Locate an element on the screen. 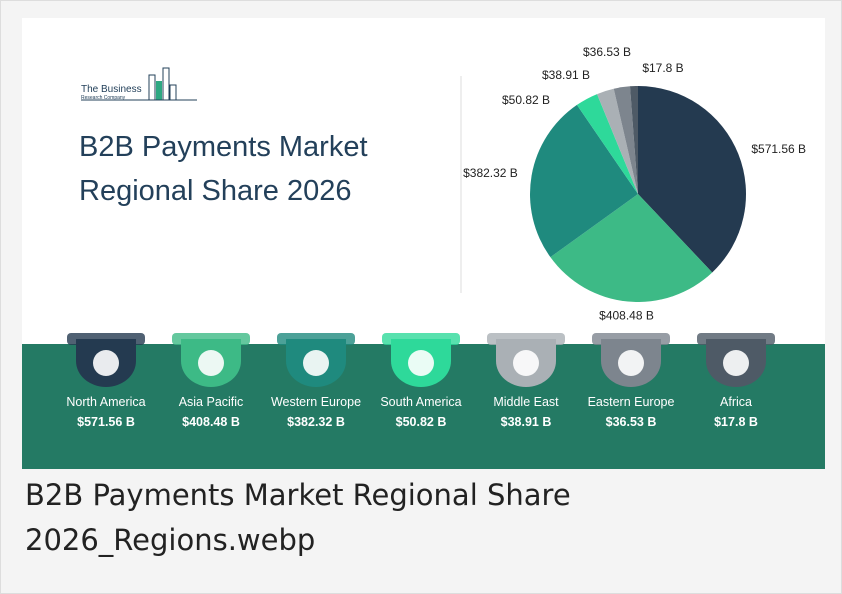 This screenshot has height=594, width=842. logo-bar is located at coordinates (159, 90).